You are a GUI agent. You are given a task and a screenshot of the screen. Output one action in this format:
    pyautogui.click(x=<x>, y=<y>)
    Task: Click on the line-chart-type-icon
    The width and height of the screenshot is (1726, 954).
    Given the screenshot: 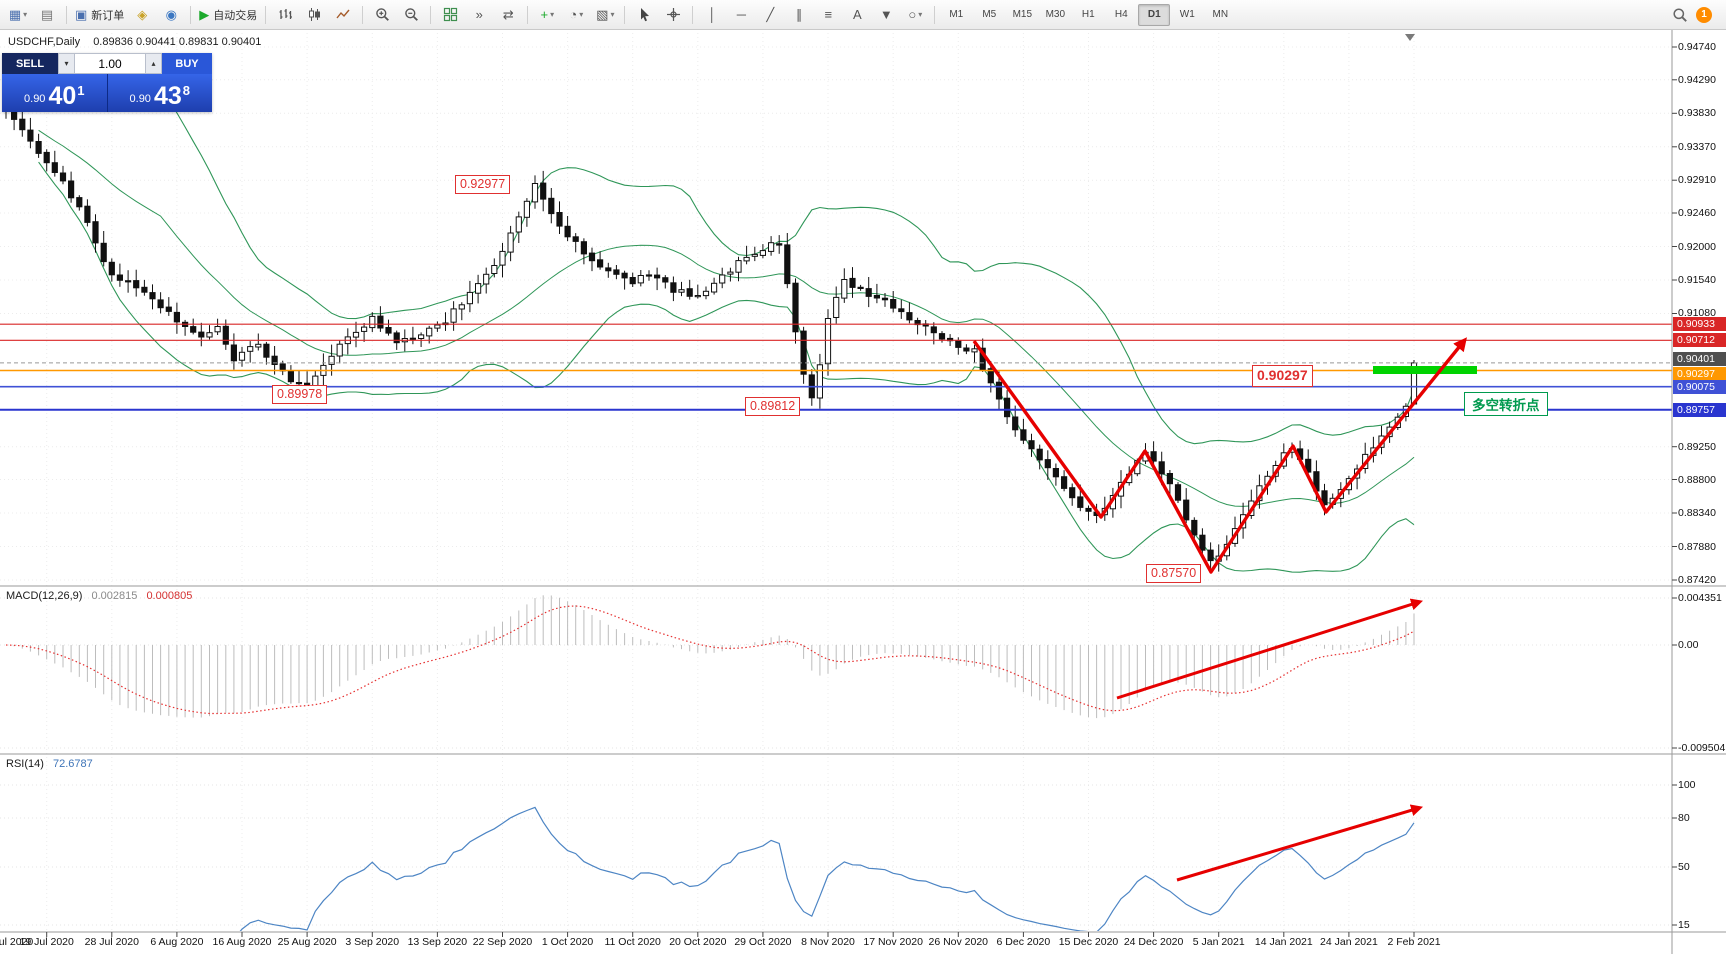 What is the action you would take?
    pyautogui.click(x=343, y=14)
    